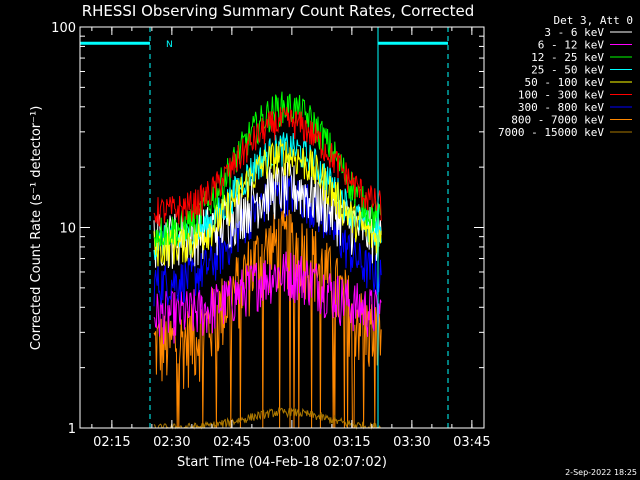 This screenshot has height=480, width=640. What do you see at coordinates (561, 95) in the screenshot?
I see `legend-label-5: 100 - 300 keV` at bounding box center [561, 95].